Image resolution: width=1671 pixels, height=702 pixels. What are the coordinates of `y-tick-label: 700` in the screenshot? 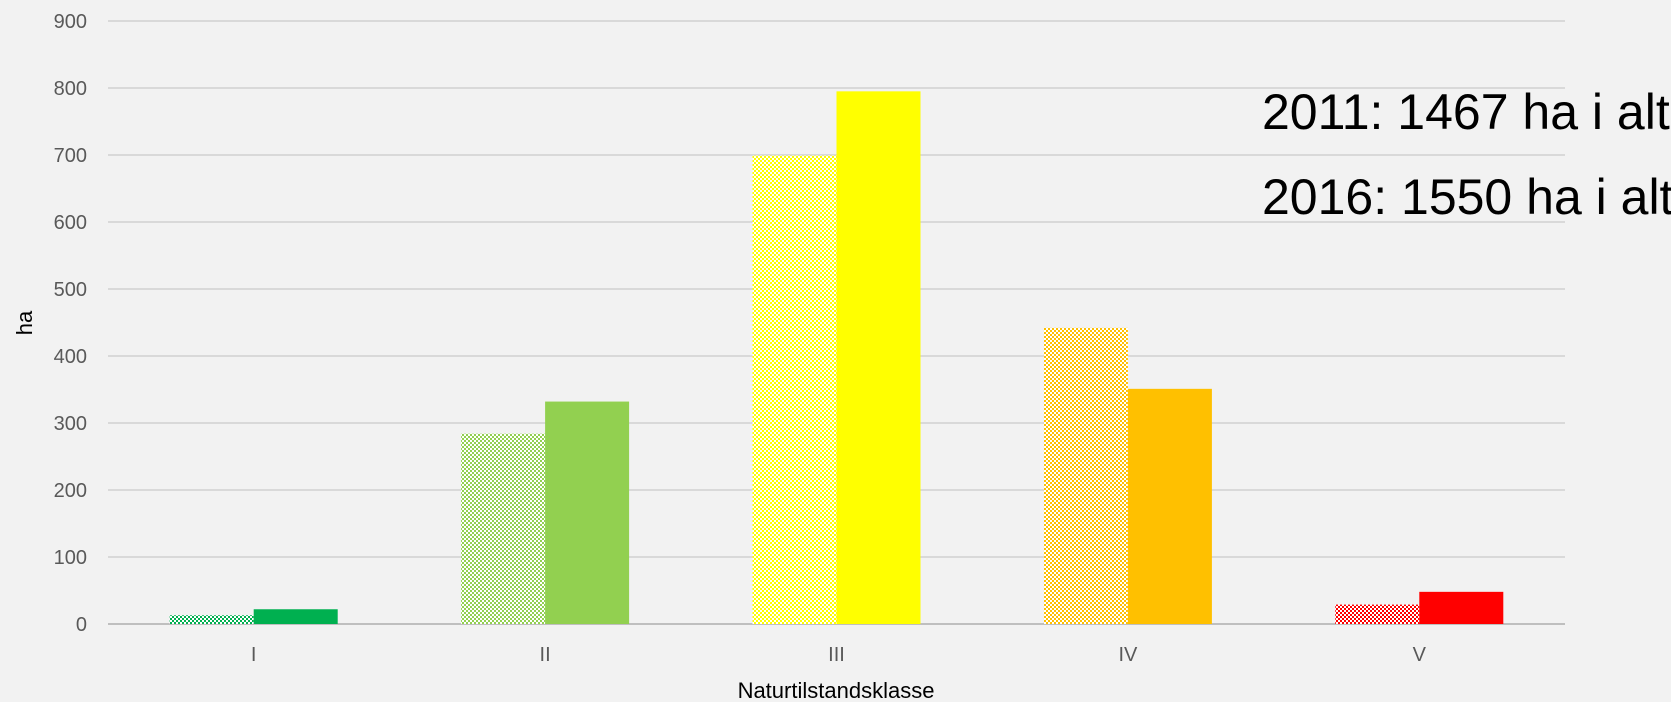 It's located at (70, 156).